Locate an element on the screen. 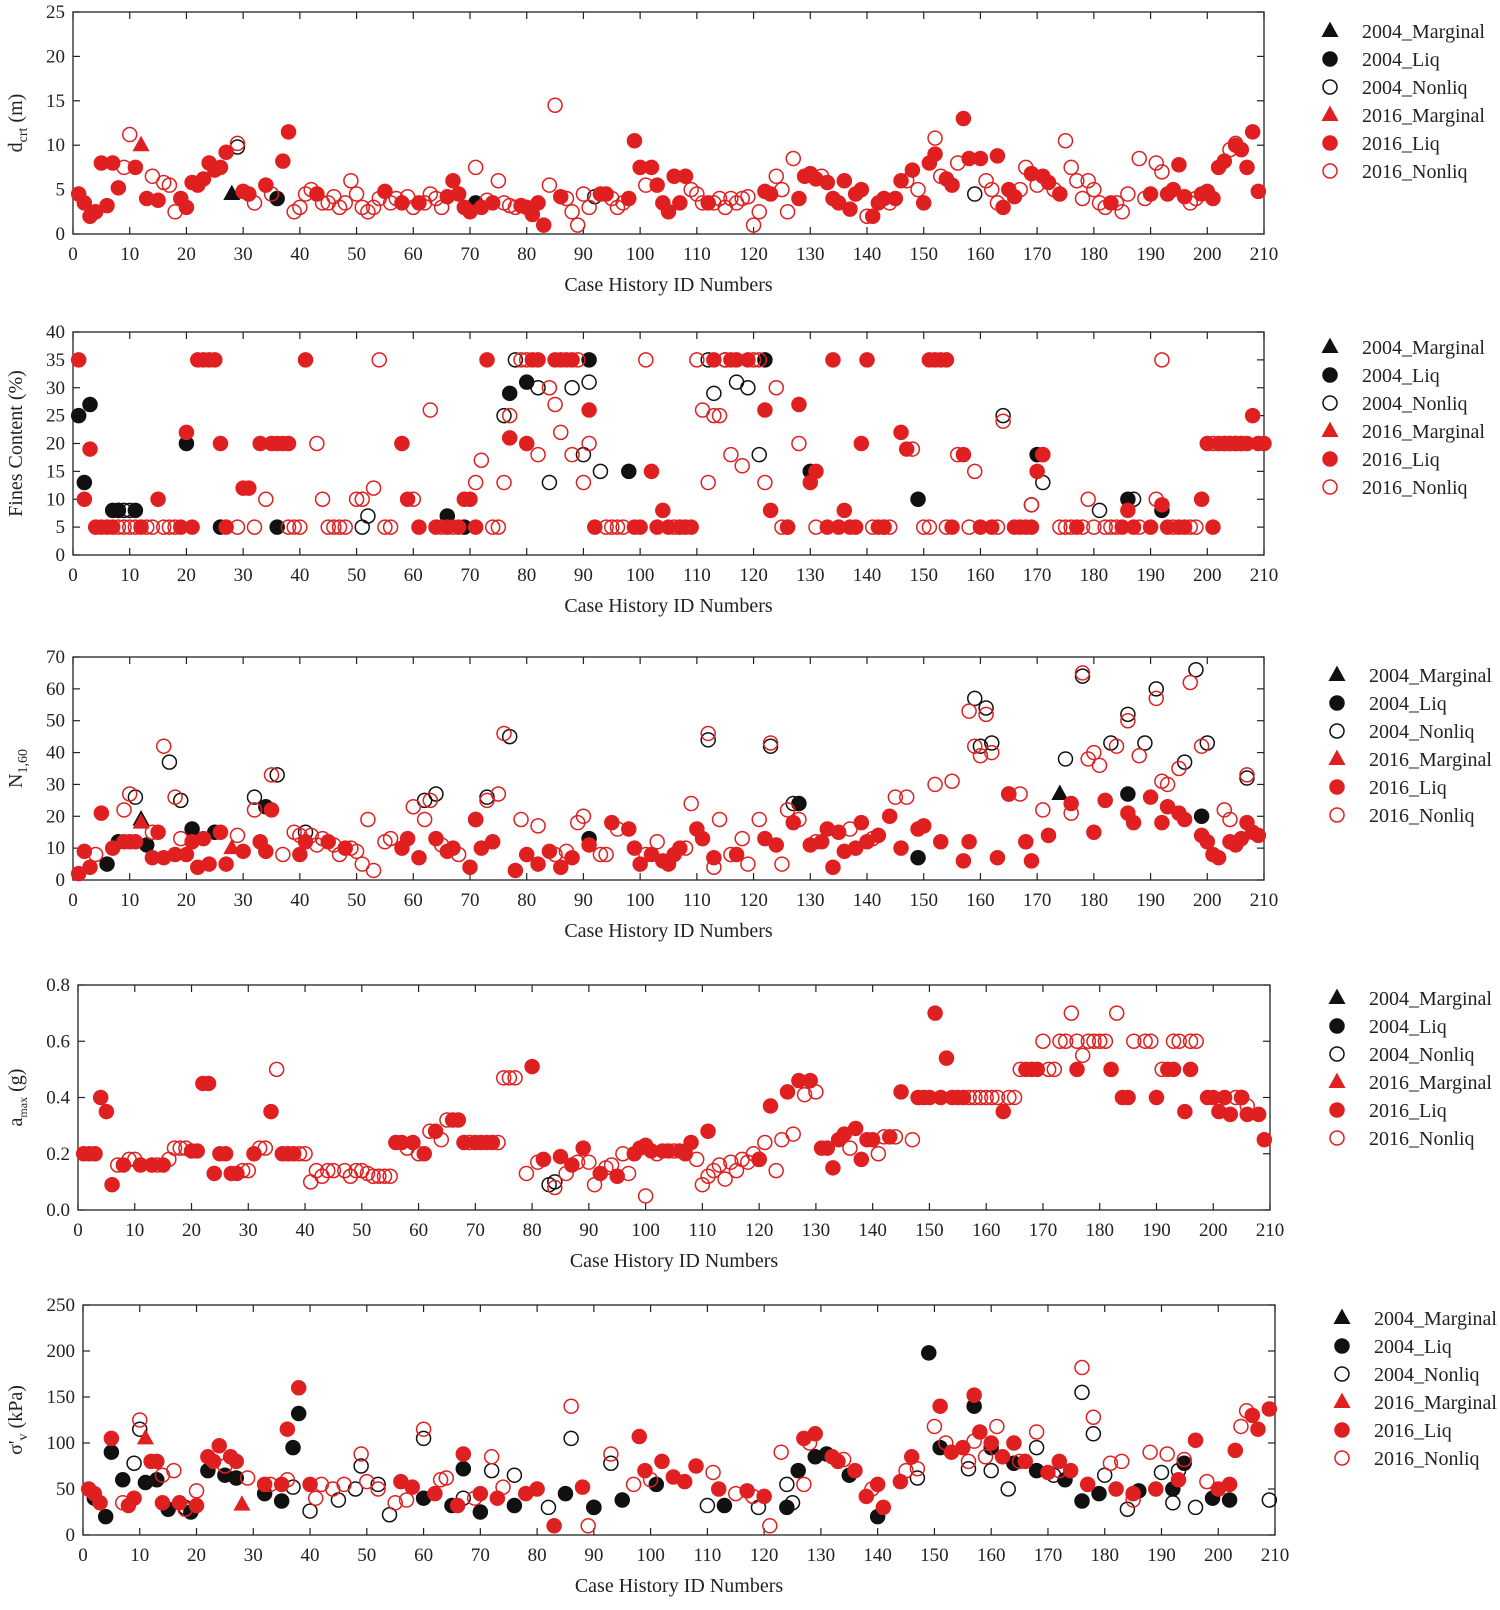 The width and height of the screenshot is (1500, 1610). y-tick-label: 10 is located at coordinates (55, 145).